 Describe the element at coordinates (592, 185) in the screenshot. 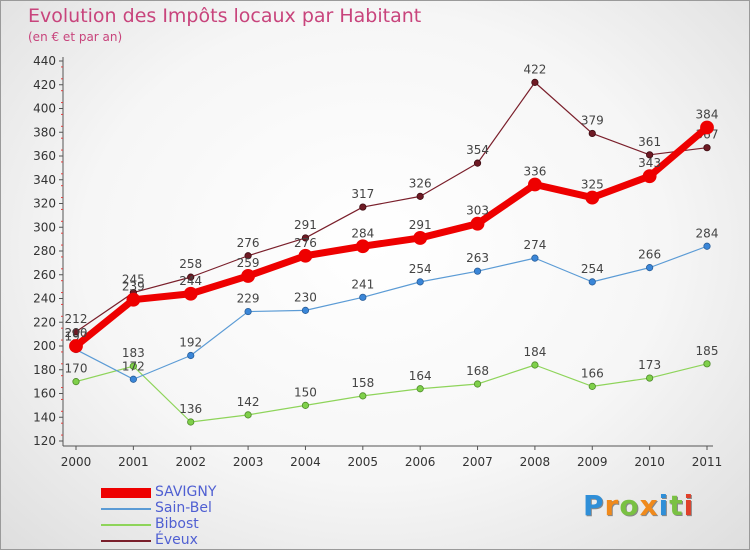

I see `data-label: 325` at that location.